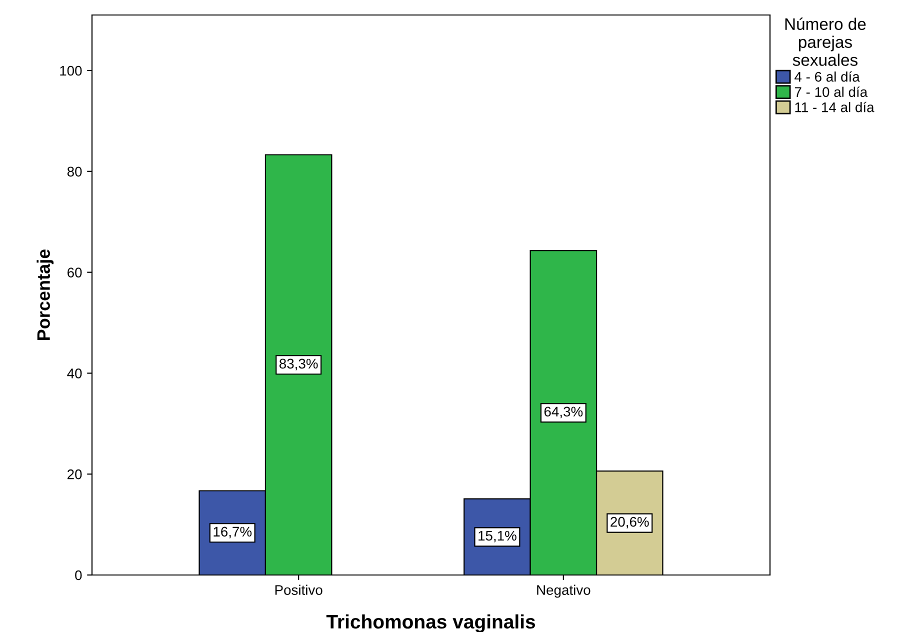 The height and width of the screenshot is (632, 901). Describe the element at coordinates (71, 71) in the screenshot. I see `y-tick-label: 100` at that location.